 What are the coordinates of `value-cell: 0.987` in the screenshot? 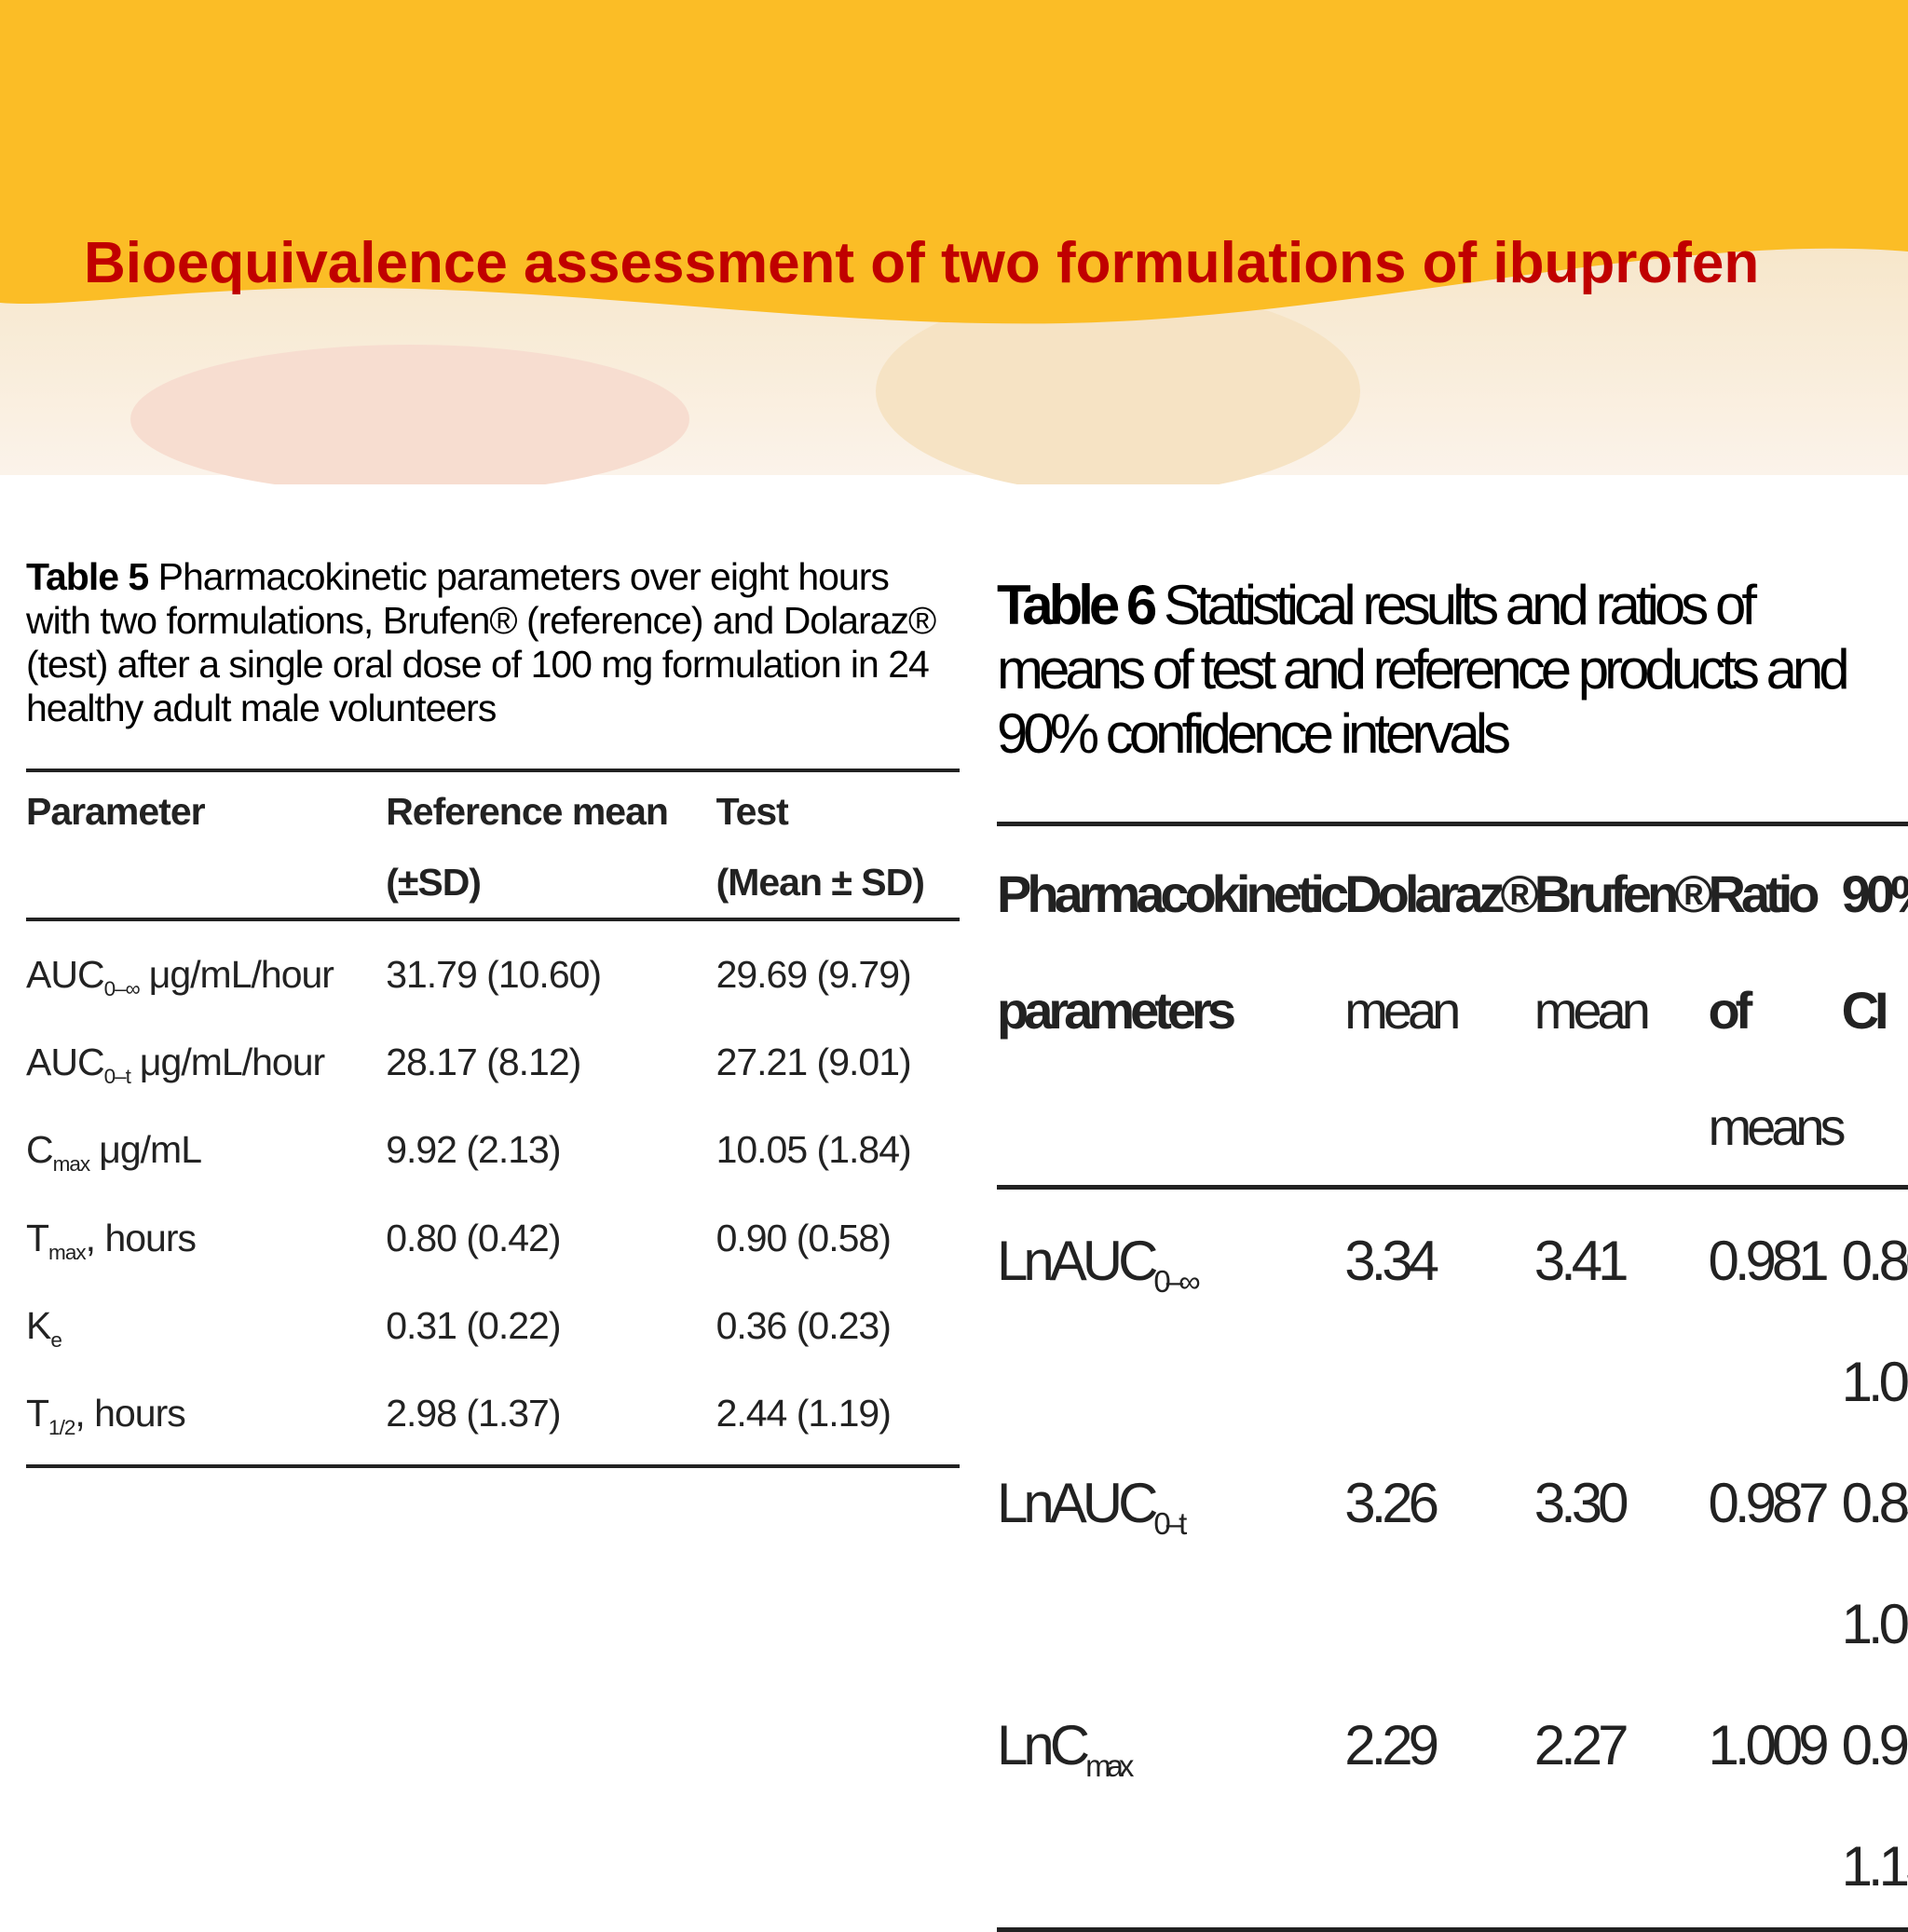 It's located at (1774, 1564).